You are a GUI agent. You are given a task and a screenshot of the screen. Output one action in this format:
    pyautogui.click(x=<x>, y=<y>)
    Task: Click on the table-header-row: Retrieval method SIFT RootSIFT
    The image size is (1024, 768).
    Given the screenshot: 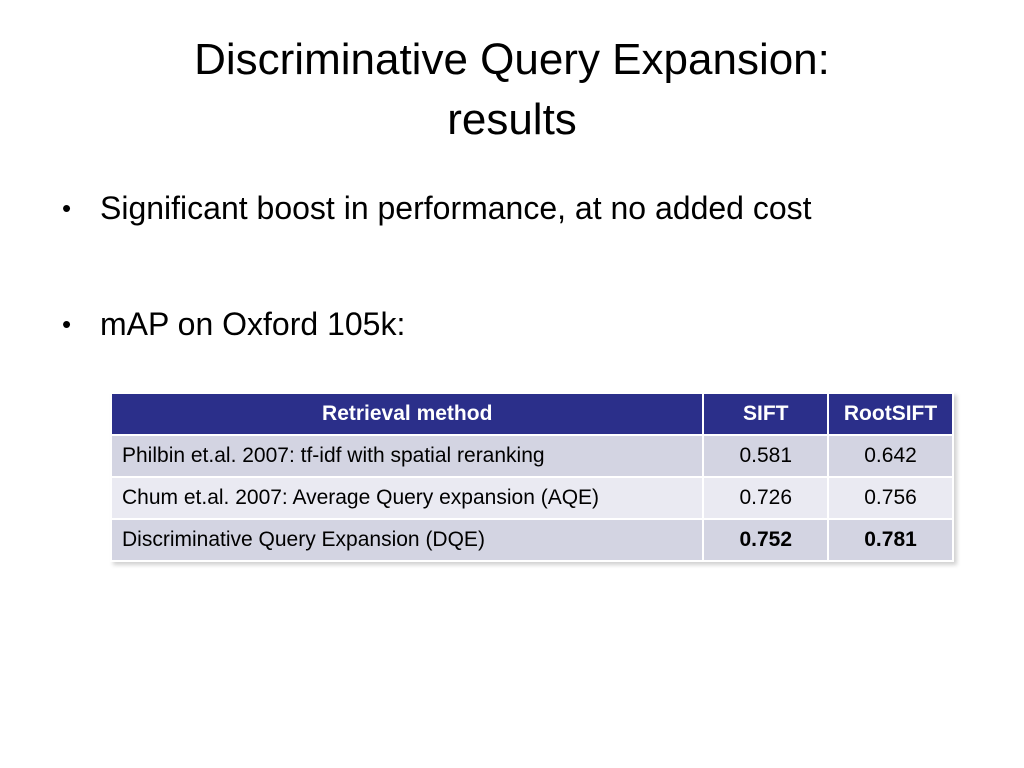 What is the action you would take?
    pyautogui.click(x=531, y=414)
    